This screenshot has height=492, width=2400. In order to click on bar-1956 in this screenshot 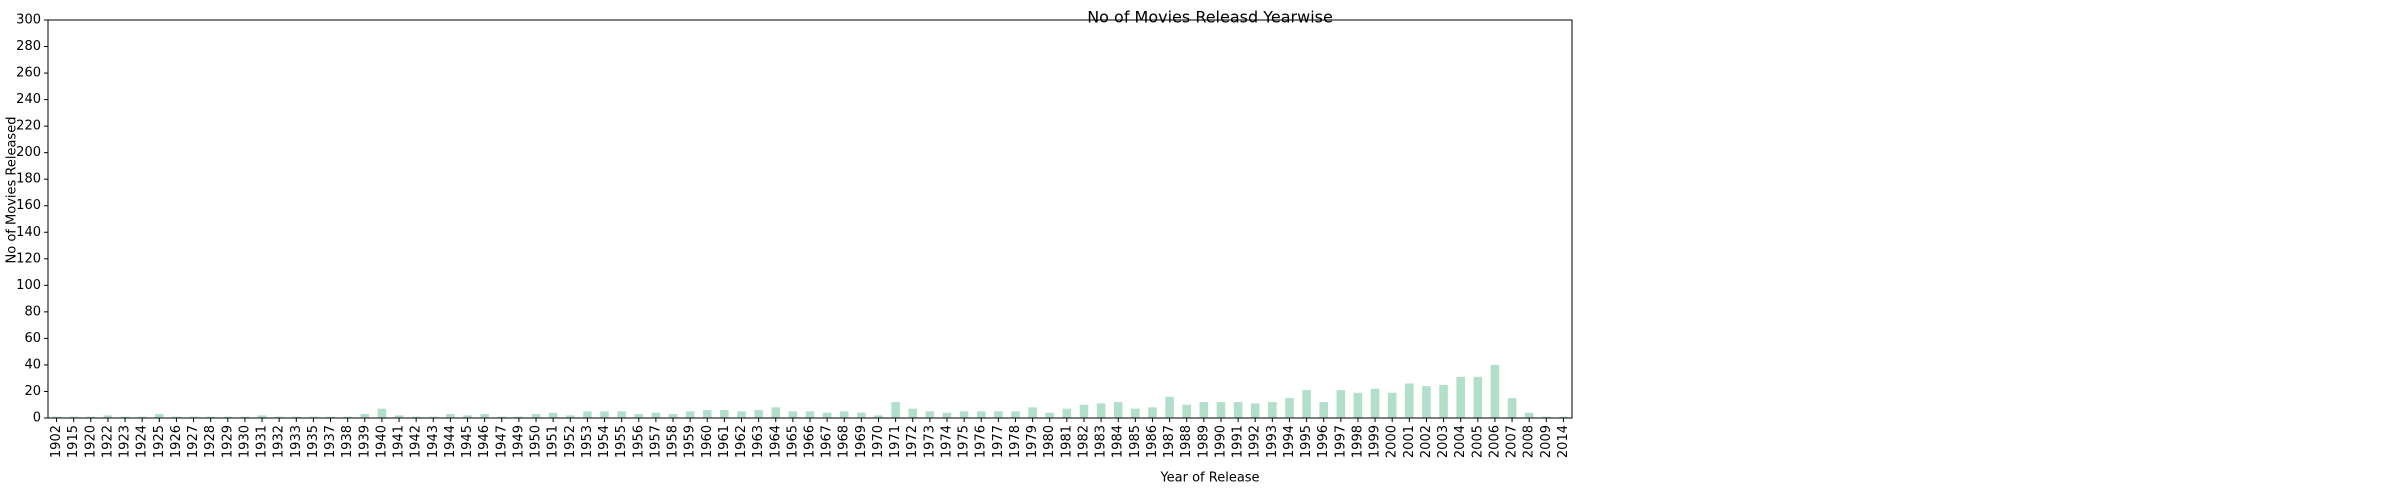, I will do `click(639, 416)`.